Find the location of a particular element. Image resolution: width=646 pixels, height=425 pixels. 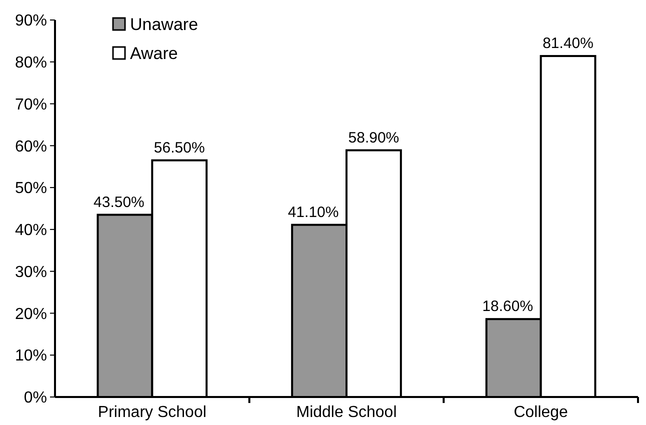

y-tick-label: 90% is located at coordinates (30, 21).